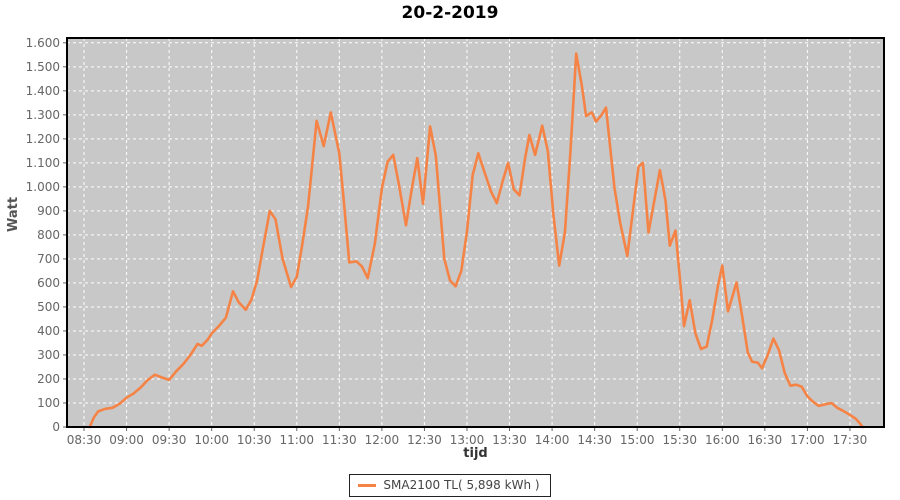 This screenshot has height=500, width=900. I want to click on svg-text: 16:00, so click(722, 440).